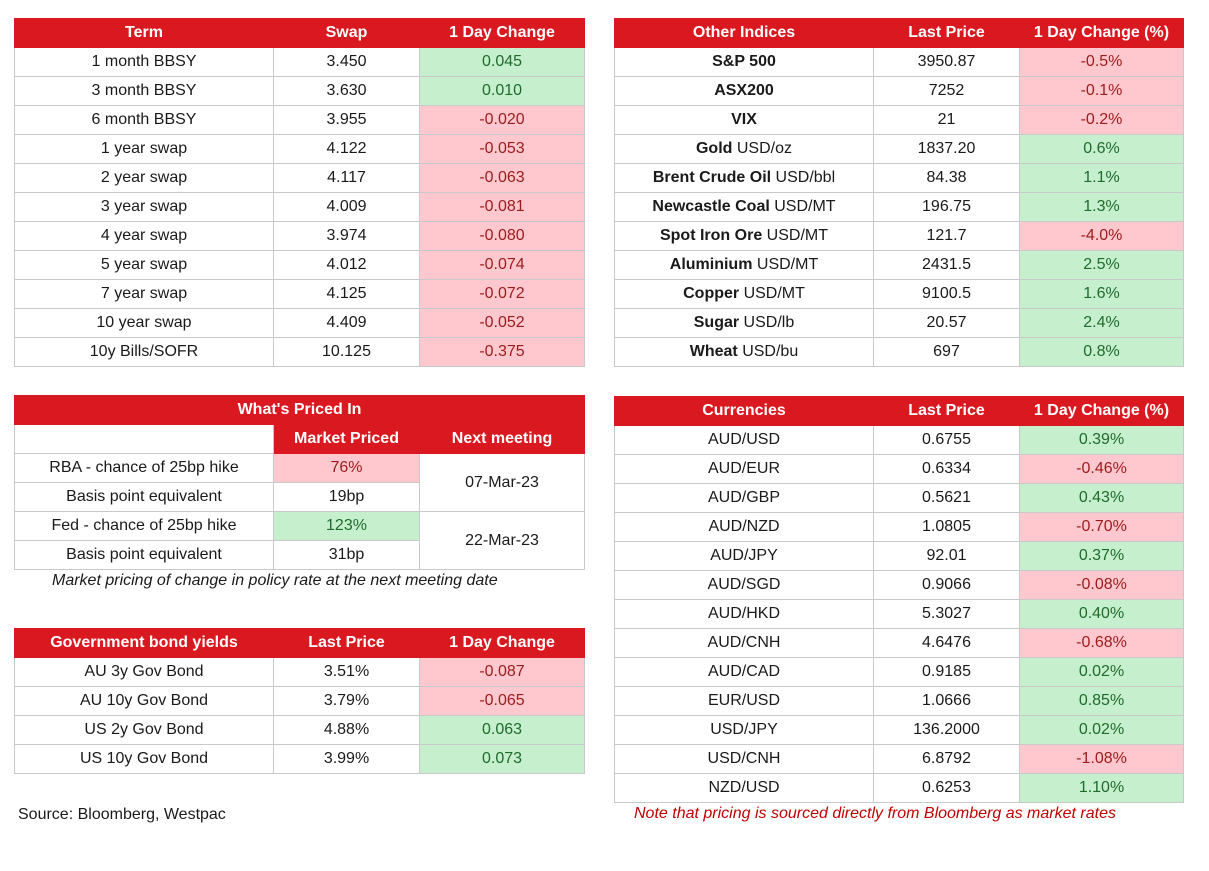 The image size is (1209, 871). What do you see at coordinates (946, 730) in the screenshot?
I see `last-price-cell: 136.2000` at bounding box center [946, 730].